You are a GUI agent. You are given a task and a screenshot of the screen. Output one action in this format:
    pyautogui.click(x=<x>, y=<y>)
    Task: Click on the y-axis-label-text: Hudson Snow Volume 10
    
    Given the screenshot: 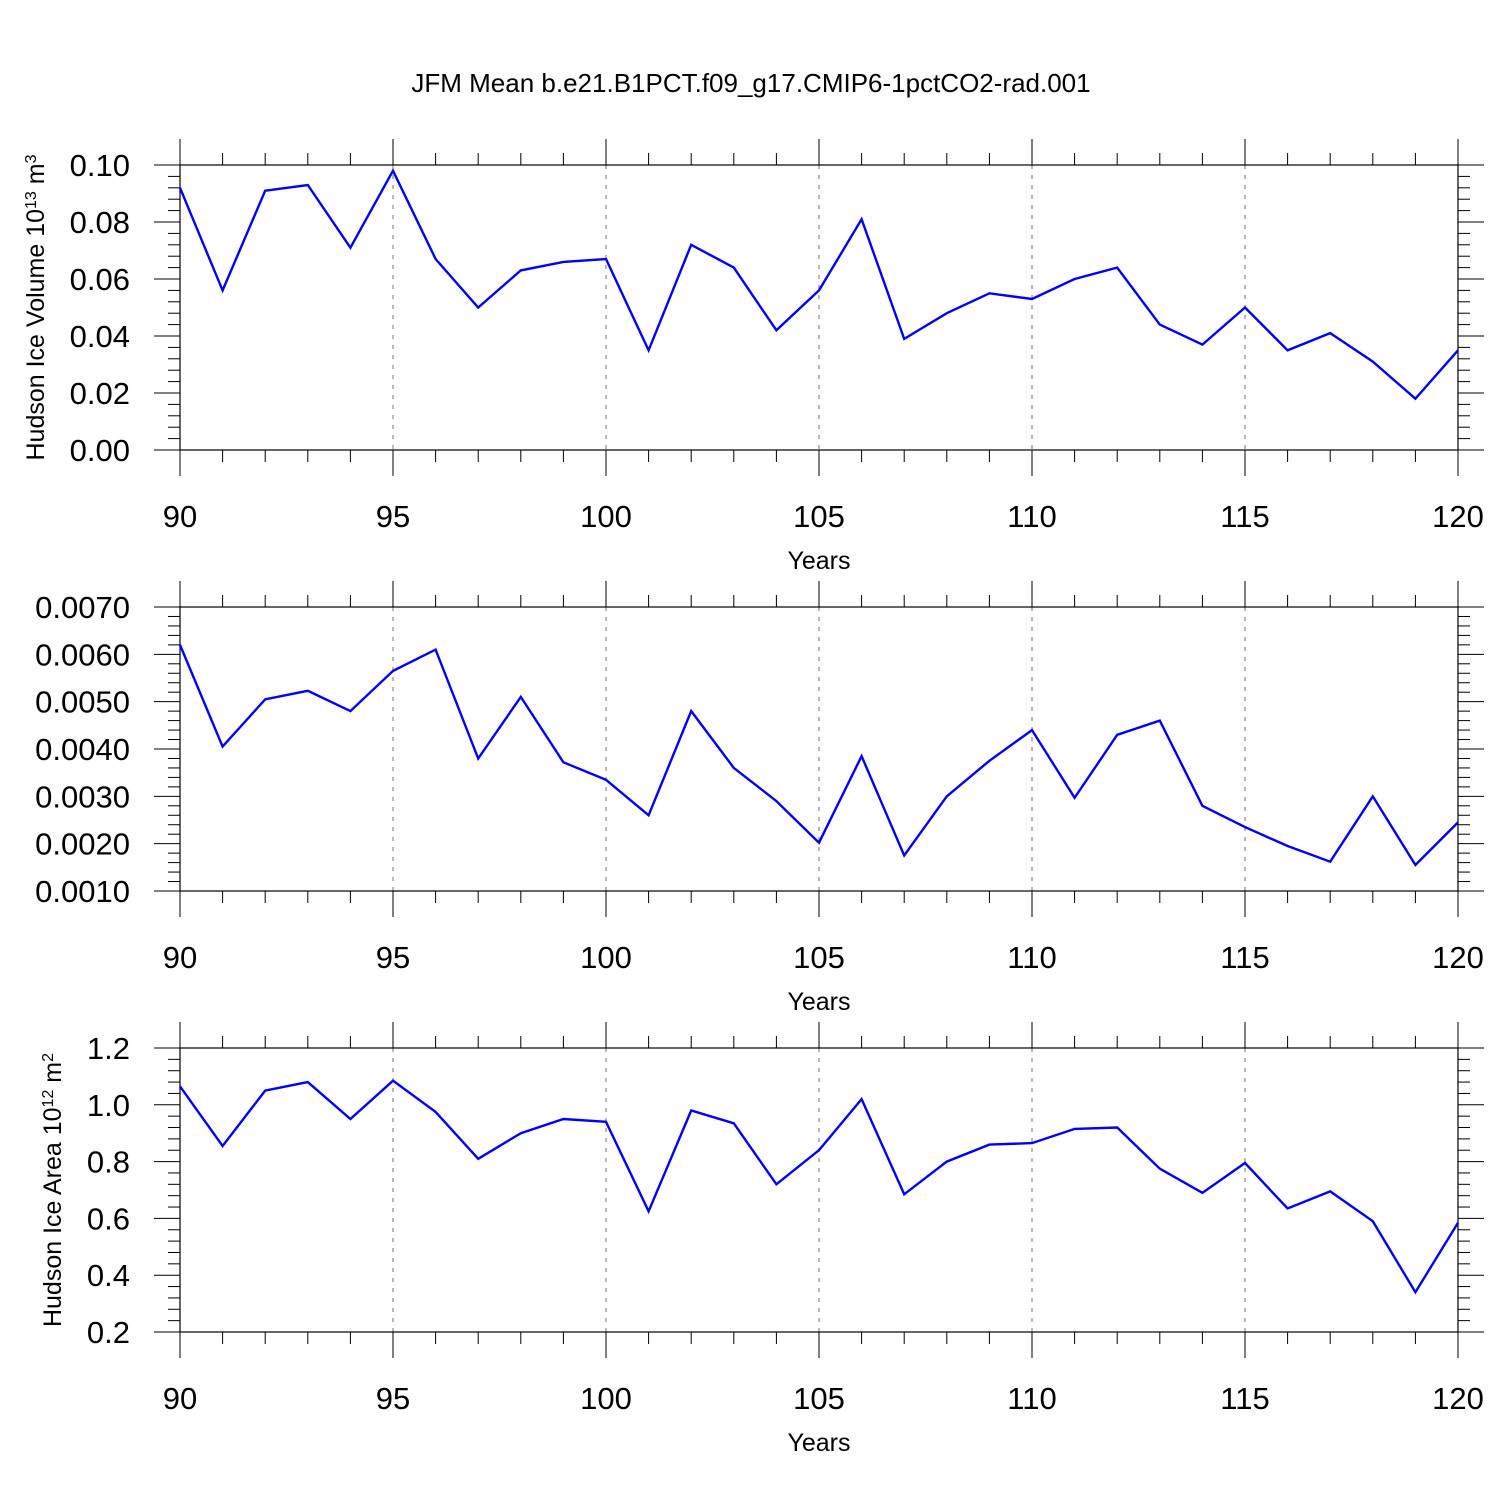 What is the action you would take?
    pyautogui.click(x=3, y=776)
    